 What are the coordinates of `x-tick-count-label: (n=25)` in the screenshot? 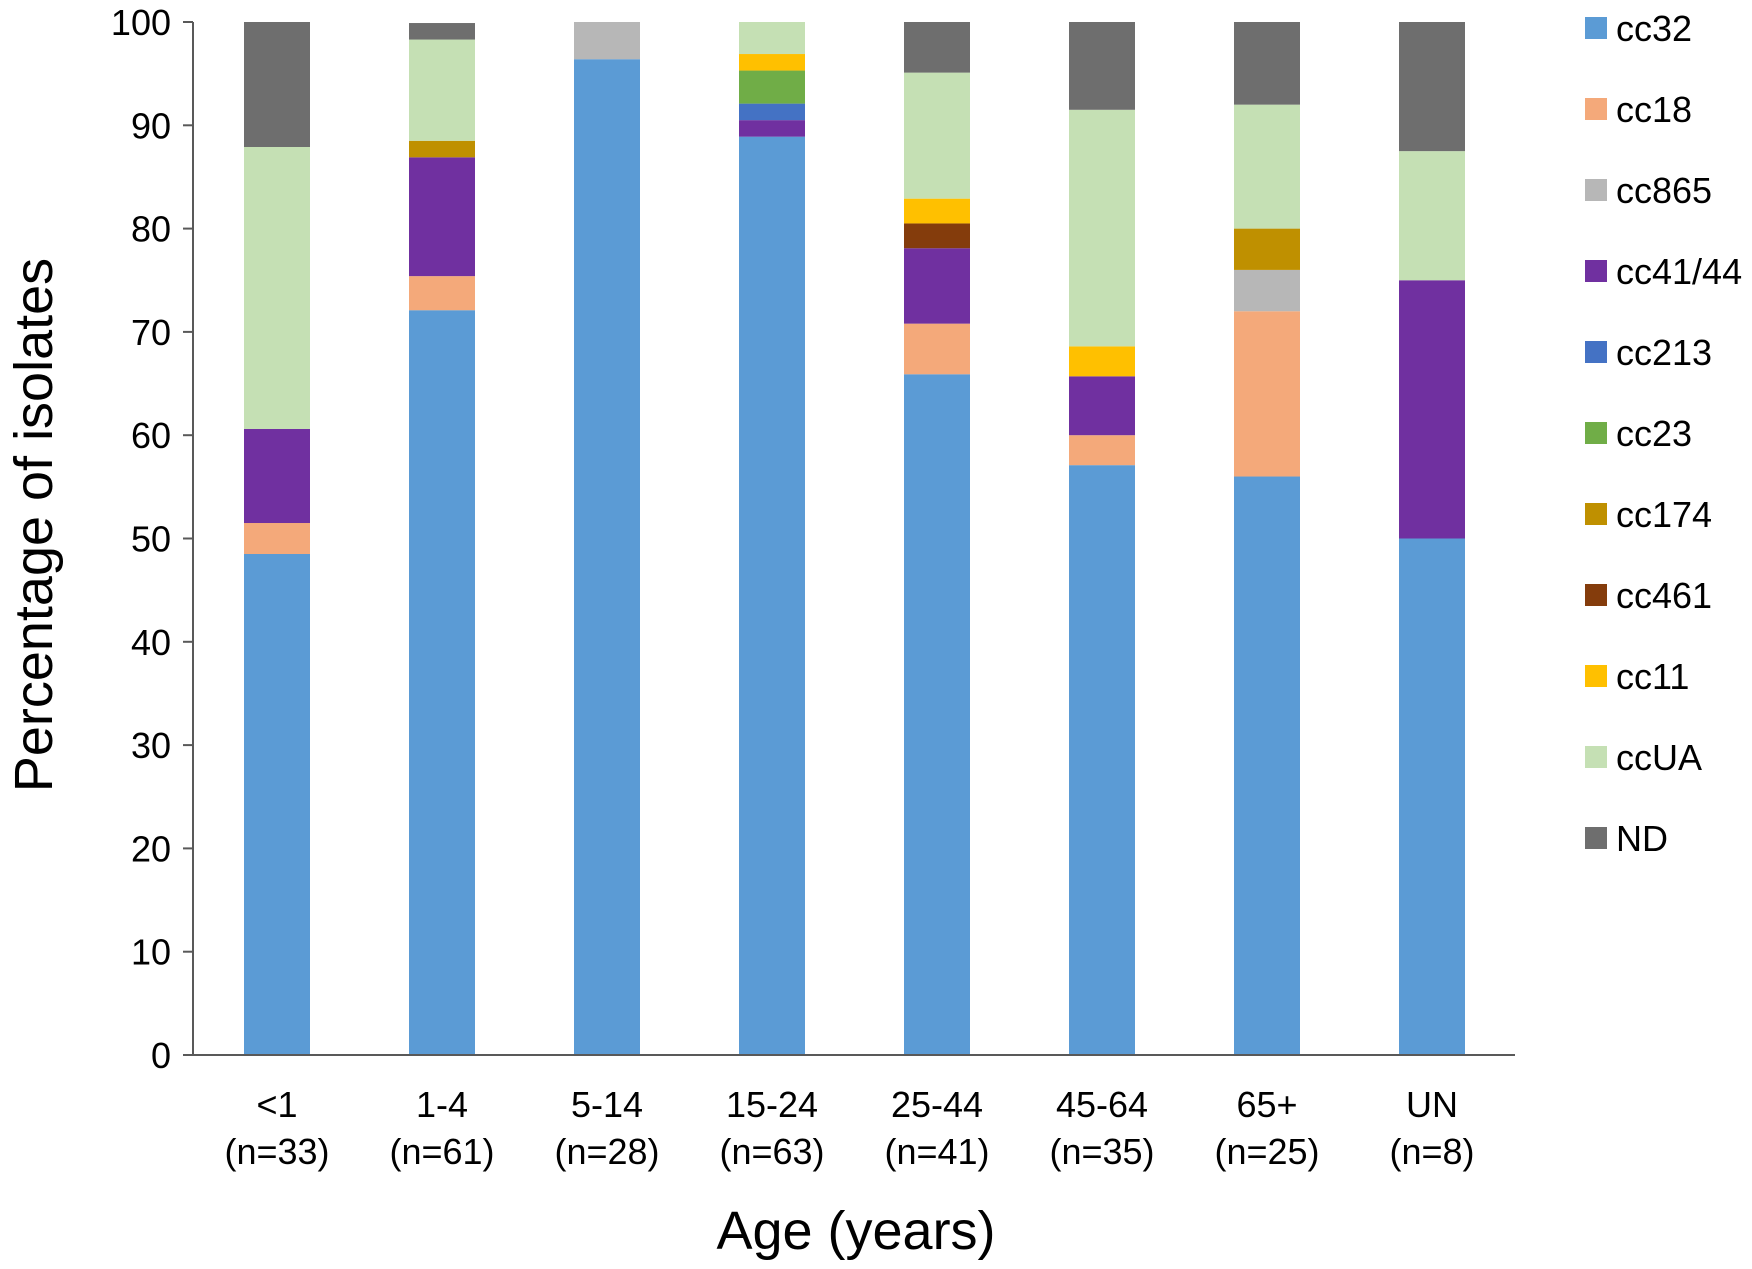 It's located at (1266, 1151).